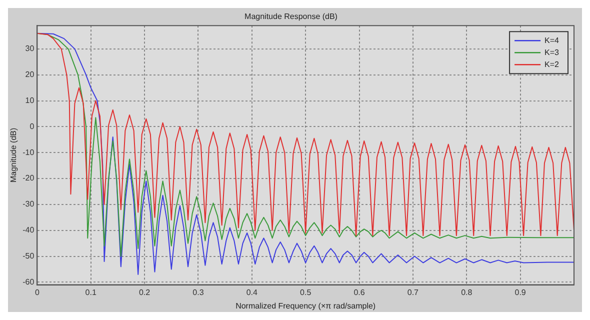  What do you see at coordinates (198, 292) in the screenshot?
I see `x-tick-label: 0.3` at bounding box center [198, 292].